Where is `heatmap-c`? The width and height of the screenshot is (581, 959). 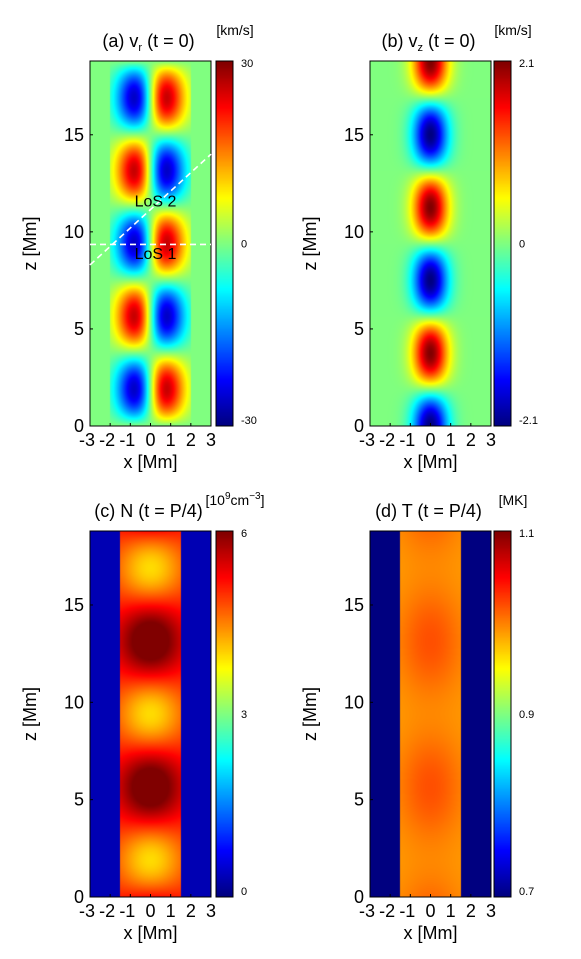 heatmap-c is located at coordinates (150, 714).